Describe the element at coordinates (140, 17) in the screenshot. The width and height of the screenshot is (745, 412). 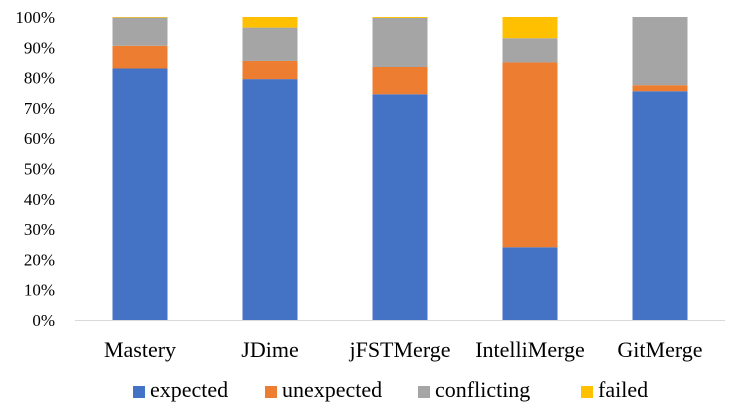
I see `bar-failed-mastery` at that location.